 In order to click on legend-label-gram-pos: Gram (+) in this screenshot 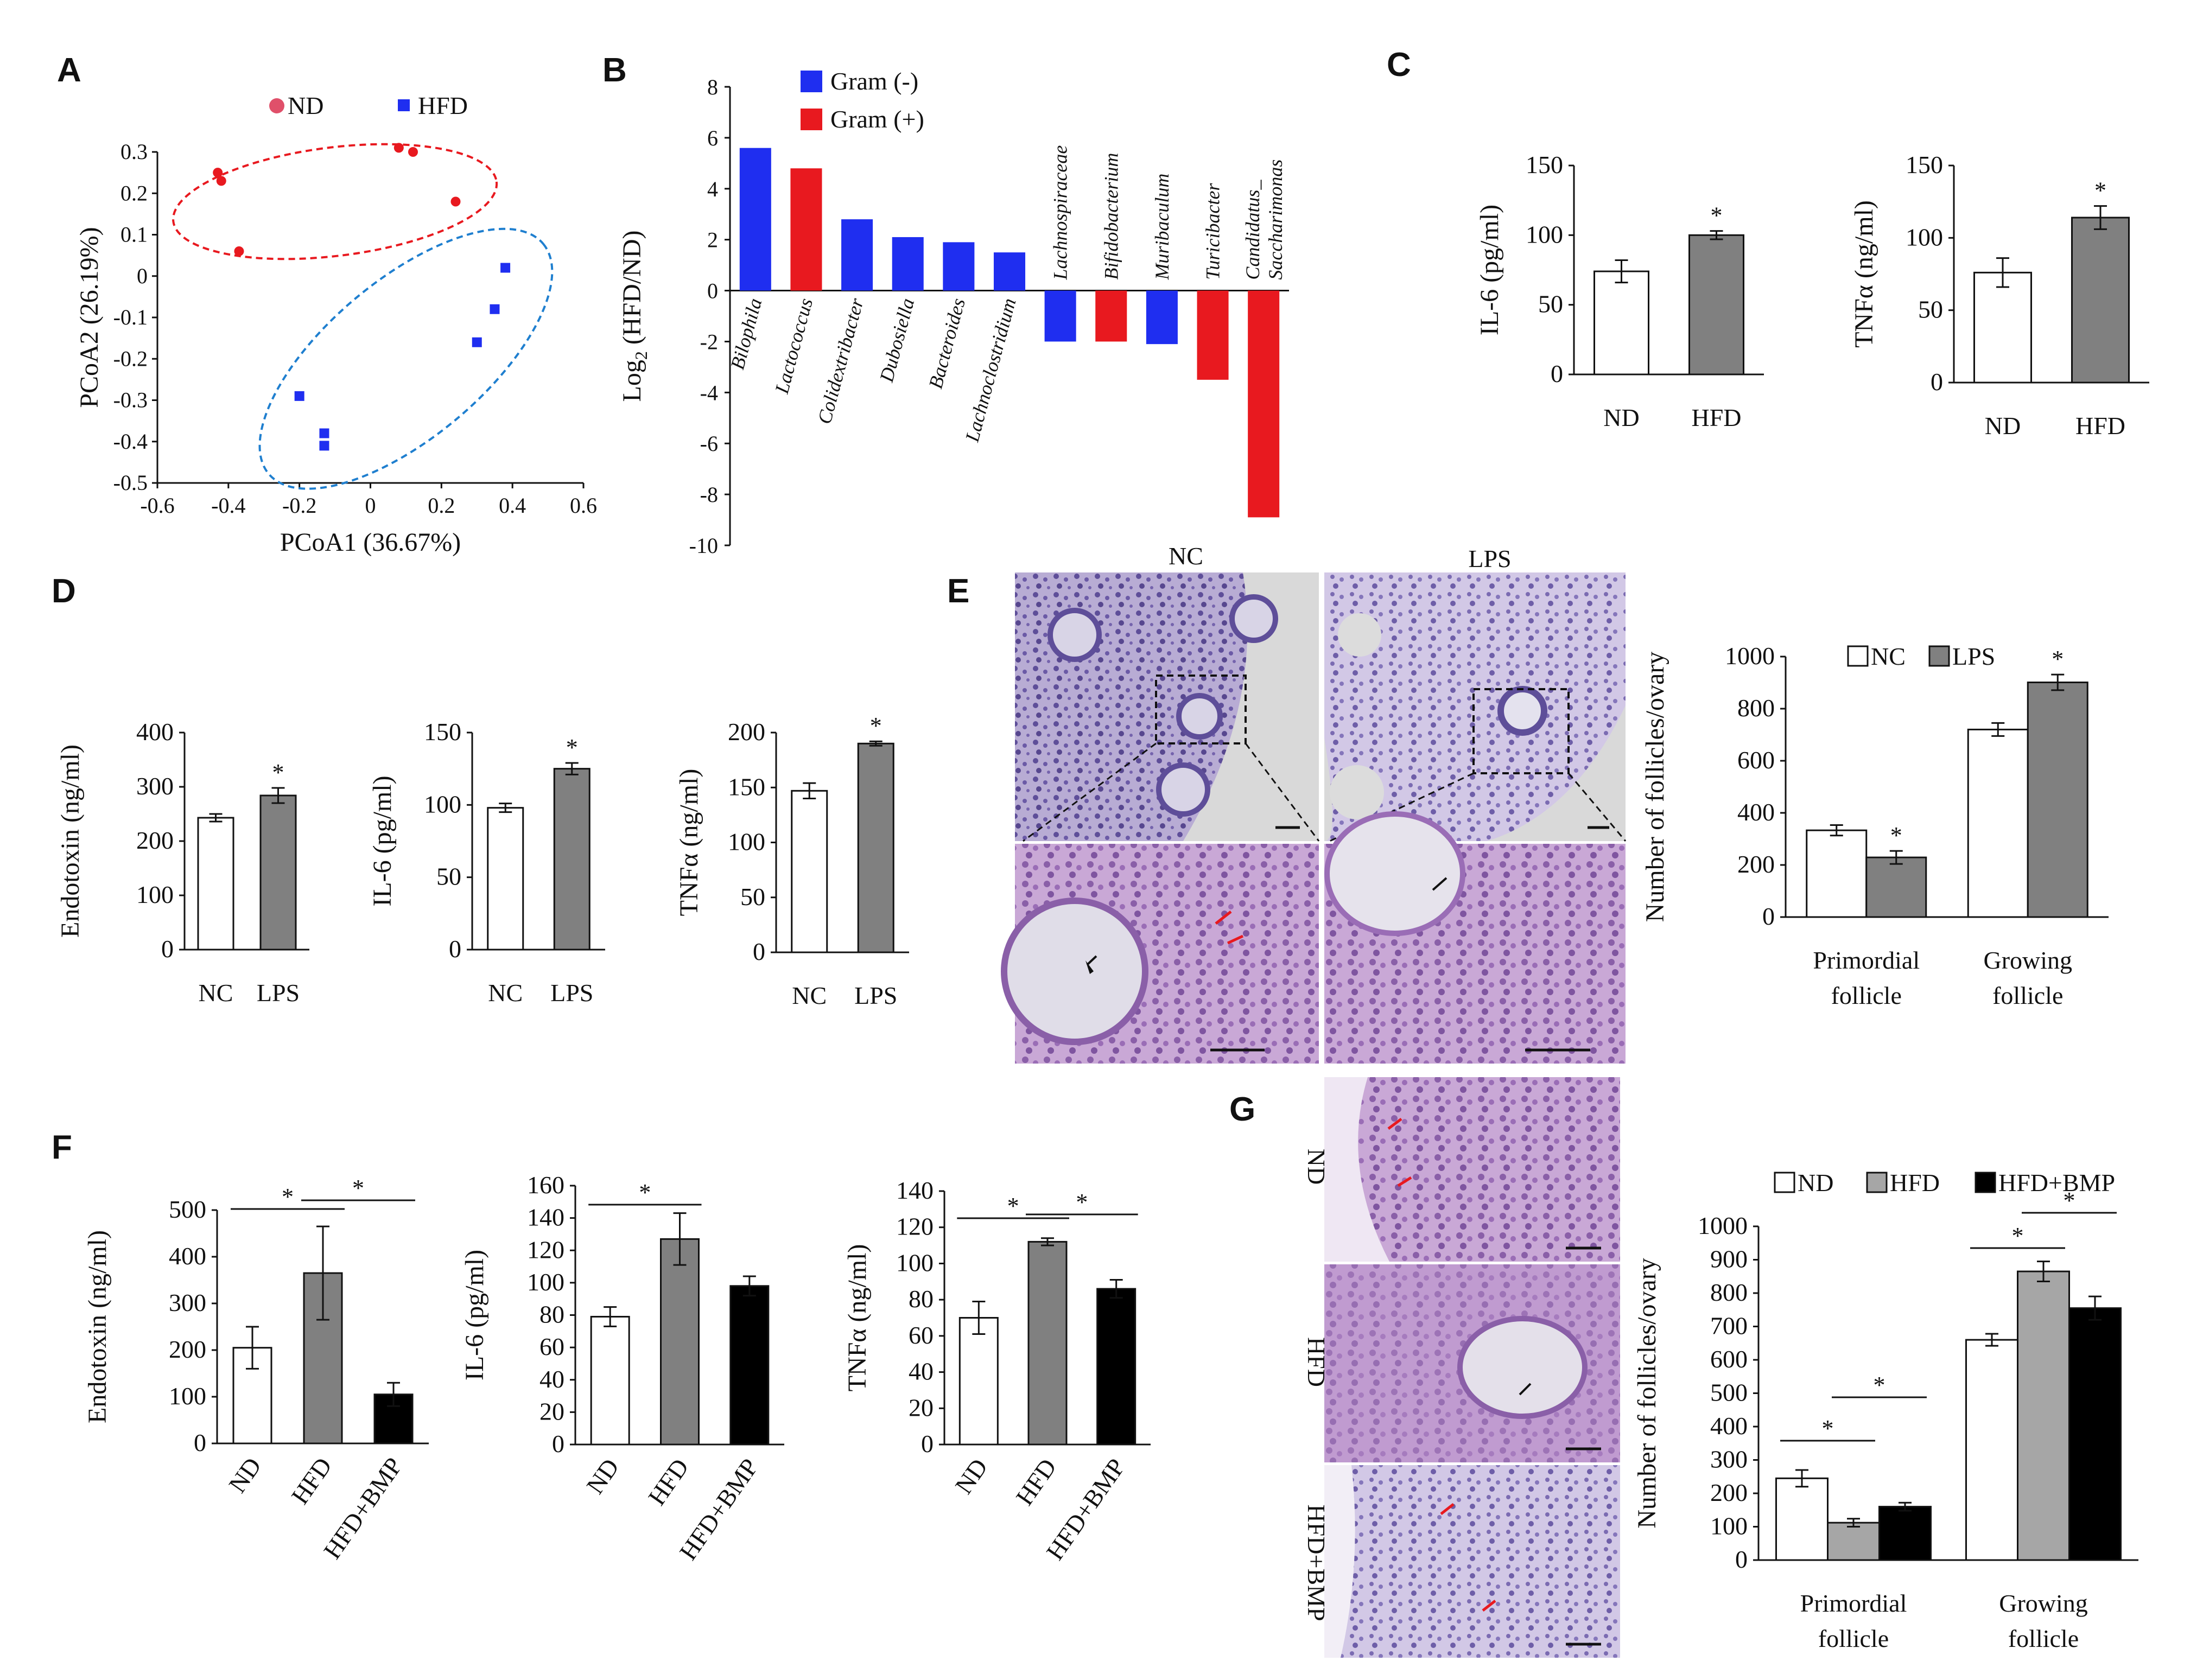, I will do `click(877, 119)`.